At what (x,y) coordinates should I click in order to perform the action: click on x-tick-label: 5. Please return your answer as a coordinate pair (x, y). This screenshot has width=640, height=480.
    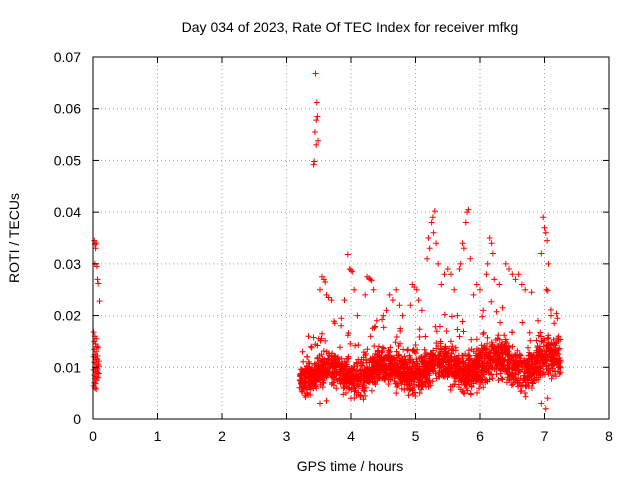
    Looking at the image, I should click on (416, 436).